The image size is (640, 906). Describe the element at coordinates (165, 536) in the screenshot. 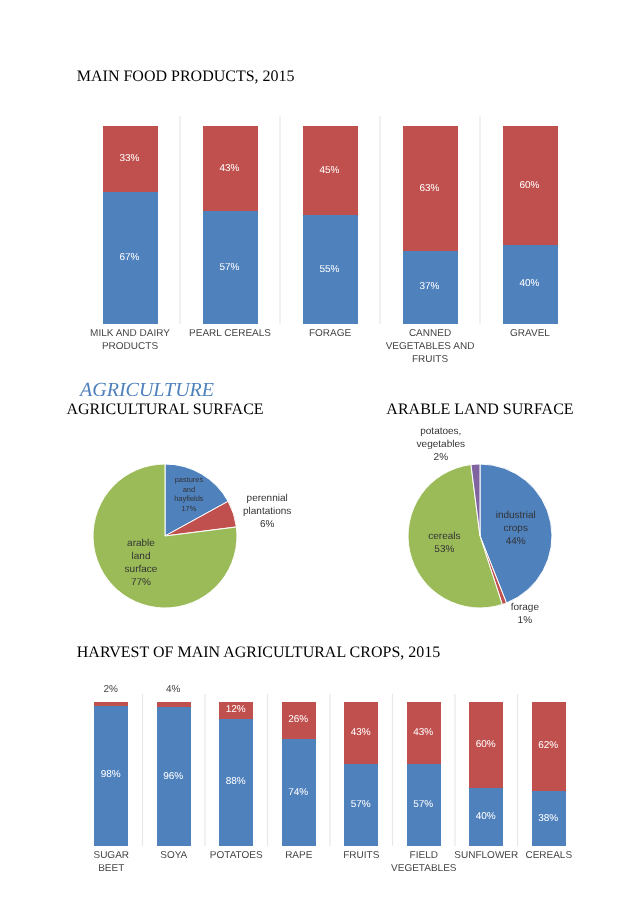

I see `pie-slice` at that location.